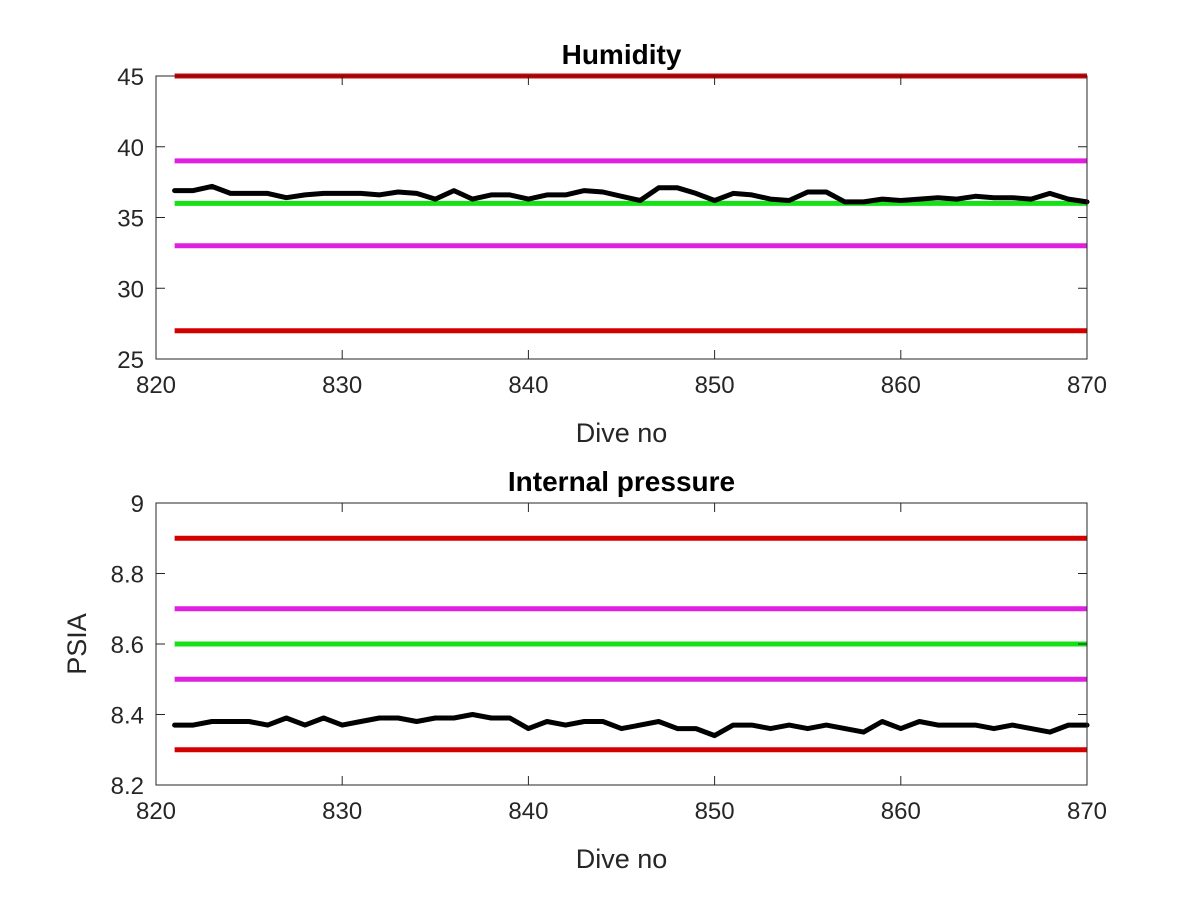  What do you see at coordinates (127, 716) in the screenshot?
I see `pressure-y-tick-label: 8.4` at bounding box center [127, 716].